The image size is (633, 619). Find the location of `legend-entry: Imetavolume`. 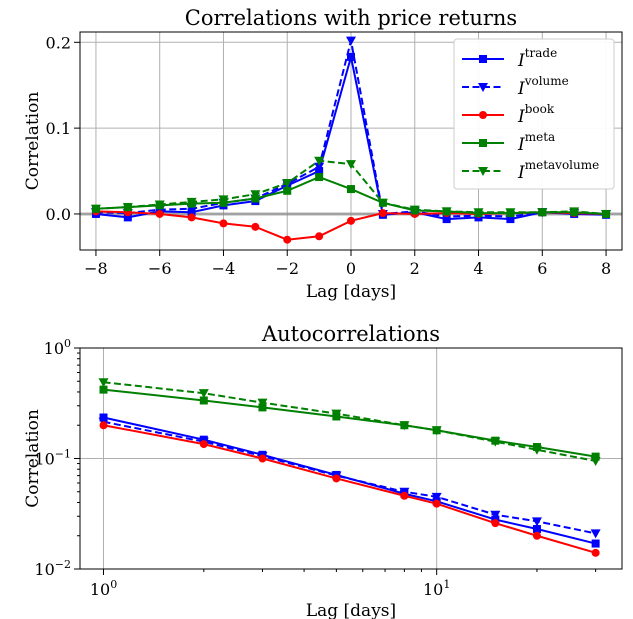

legend-entry: Imetavolume is located at coordinates (558, 170).